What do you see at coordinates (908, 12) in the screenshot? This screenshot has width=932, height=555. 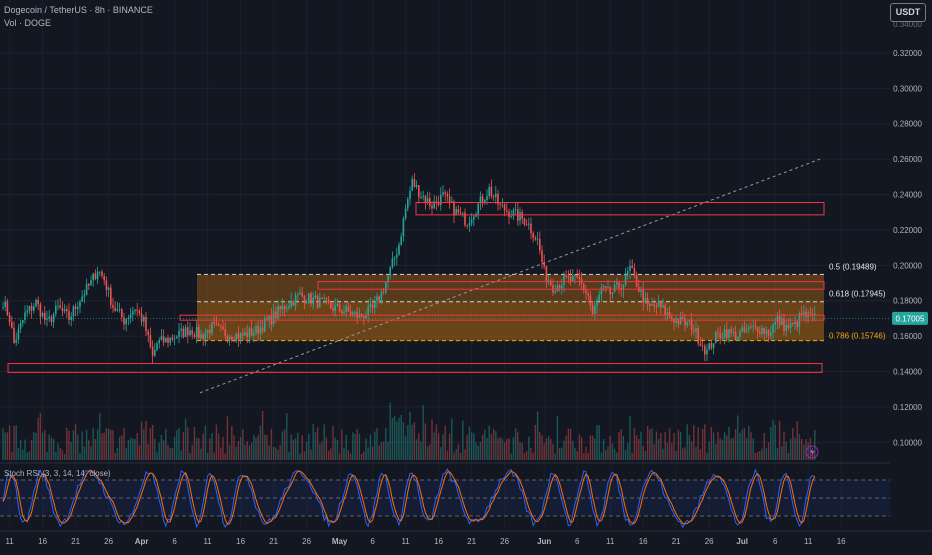 I see `currency-selector: USDT` at bounding box center [908, 12].